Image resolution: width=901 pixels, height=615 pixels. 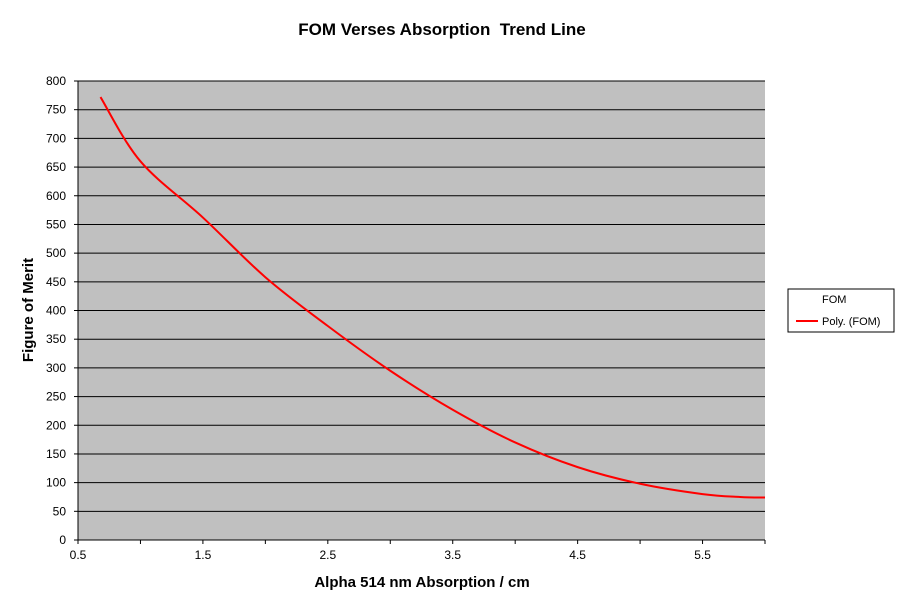 What do you see at coordinates (452, 555) in the screenshot?
I see `x-tick-label: 3.5` at bounding box center [452, 555].